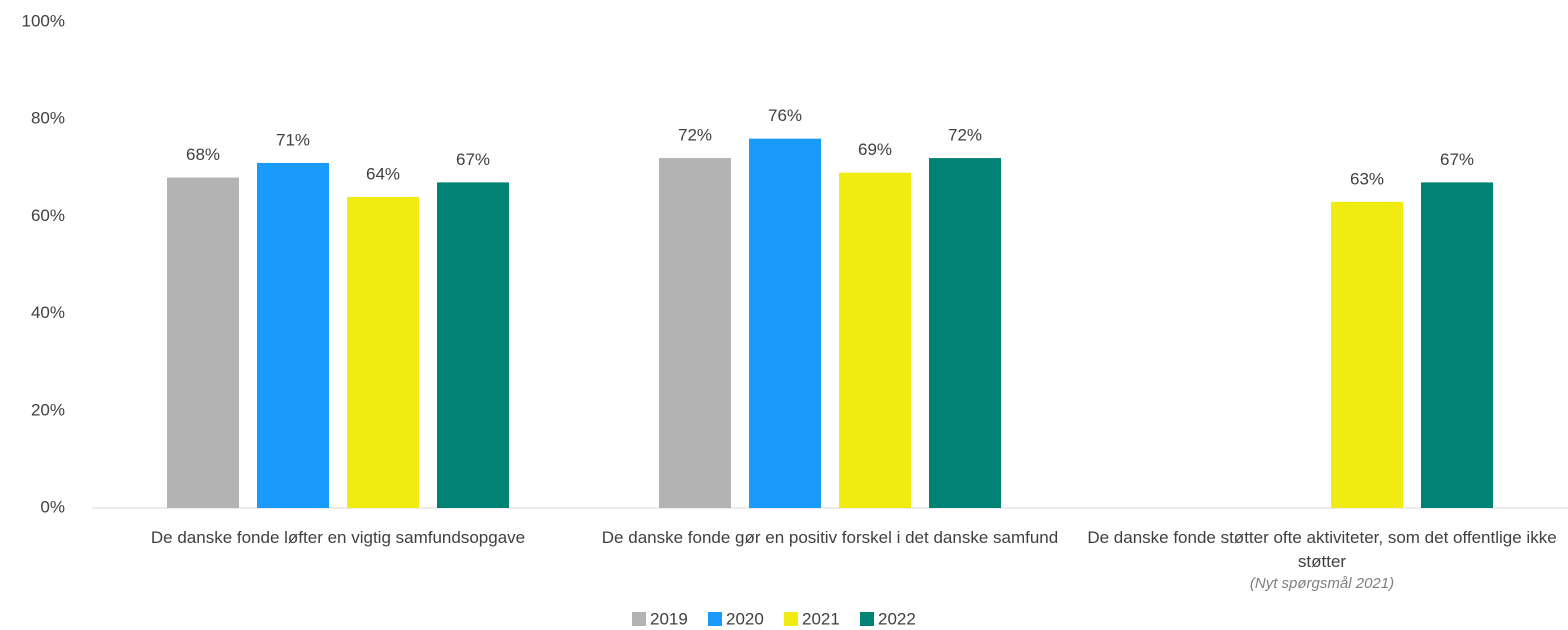 This screenshot has height=630, width=1568. I want to click on data-label: 63%, so click(1367, 178).